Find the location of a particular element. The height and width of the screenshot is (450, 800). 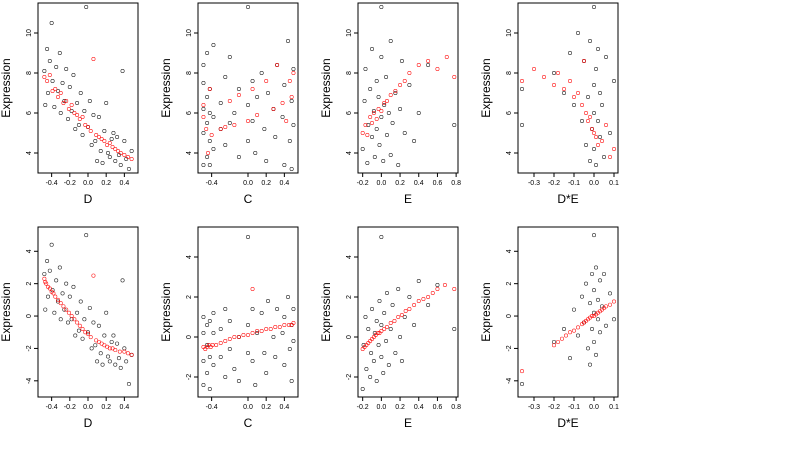

x-tick-label: 0.6 is located at coordinates (438, 407).